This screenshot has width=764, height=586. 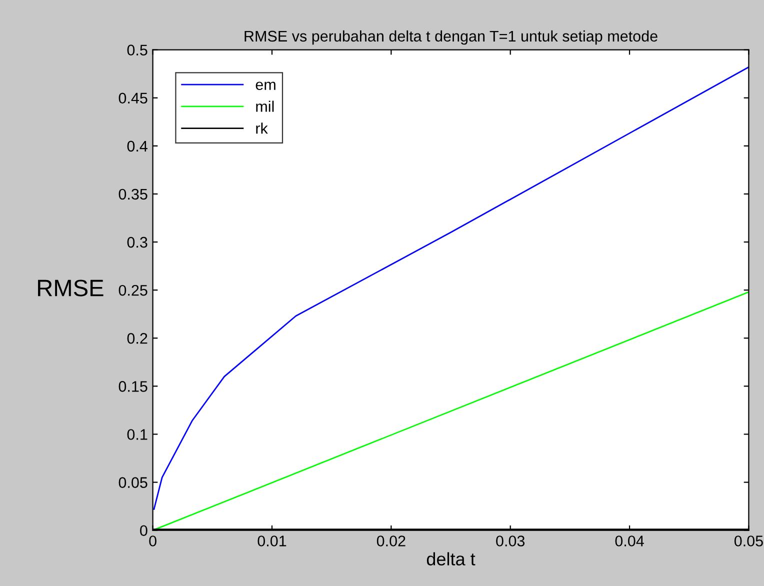 I want to click on y-tick-label: 0.05, so click(x=133, y=482).